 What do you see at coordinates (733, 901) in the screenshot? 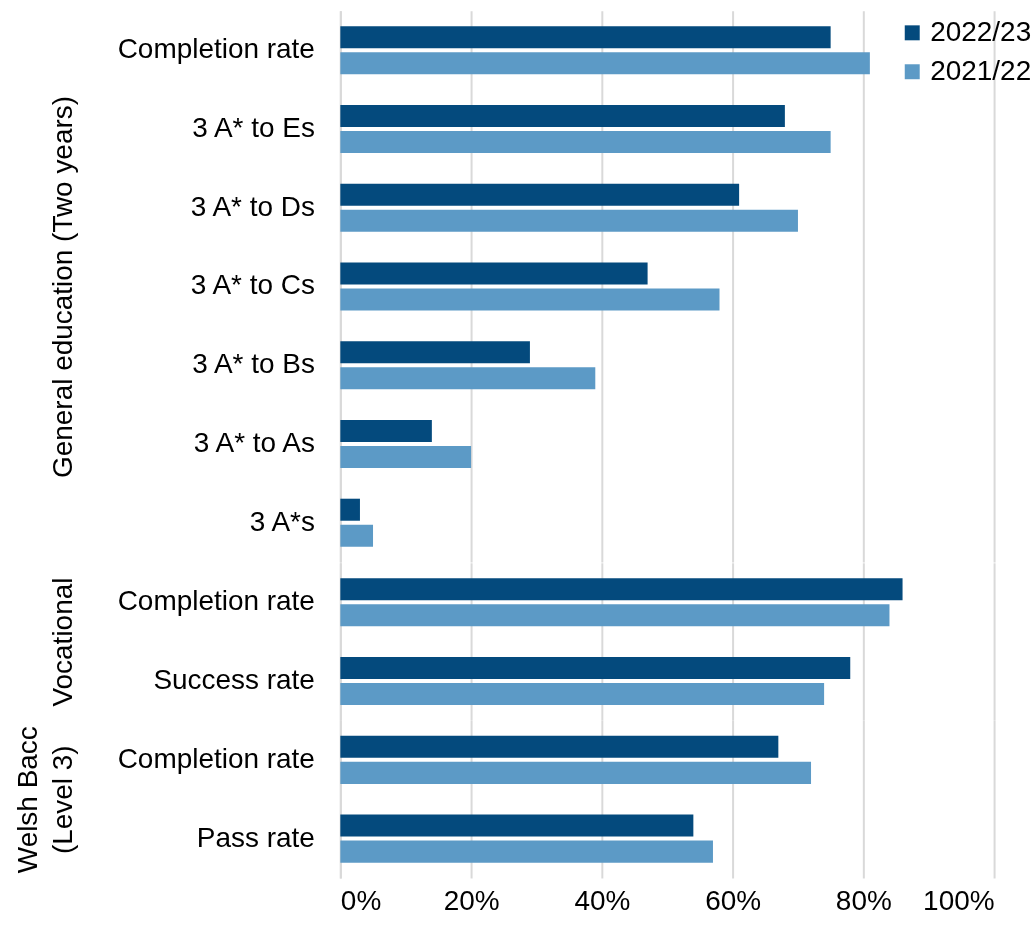
I see `x-tick-label: 60%` at bounding box center [733, 901].